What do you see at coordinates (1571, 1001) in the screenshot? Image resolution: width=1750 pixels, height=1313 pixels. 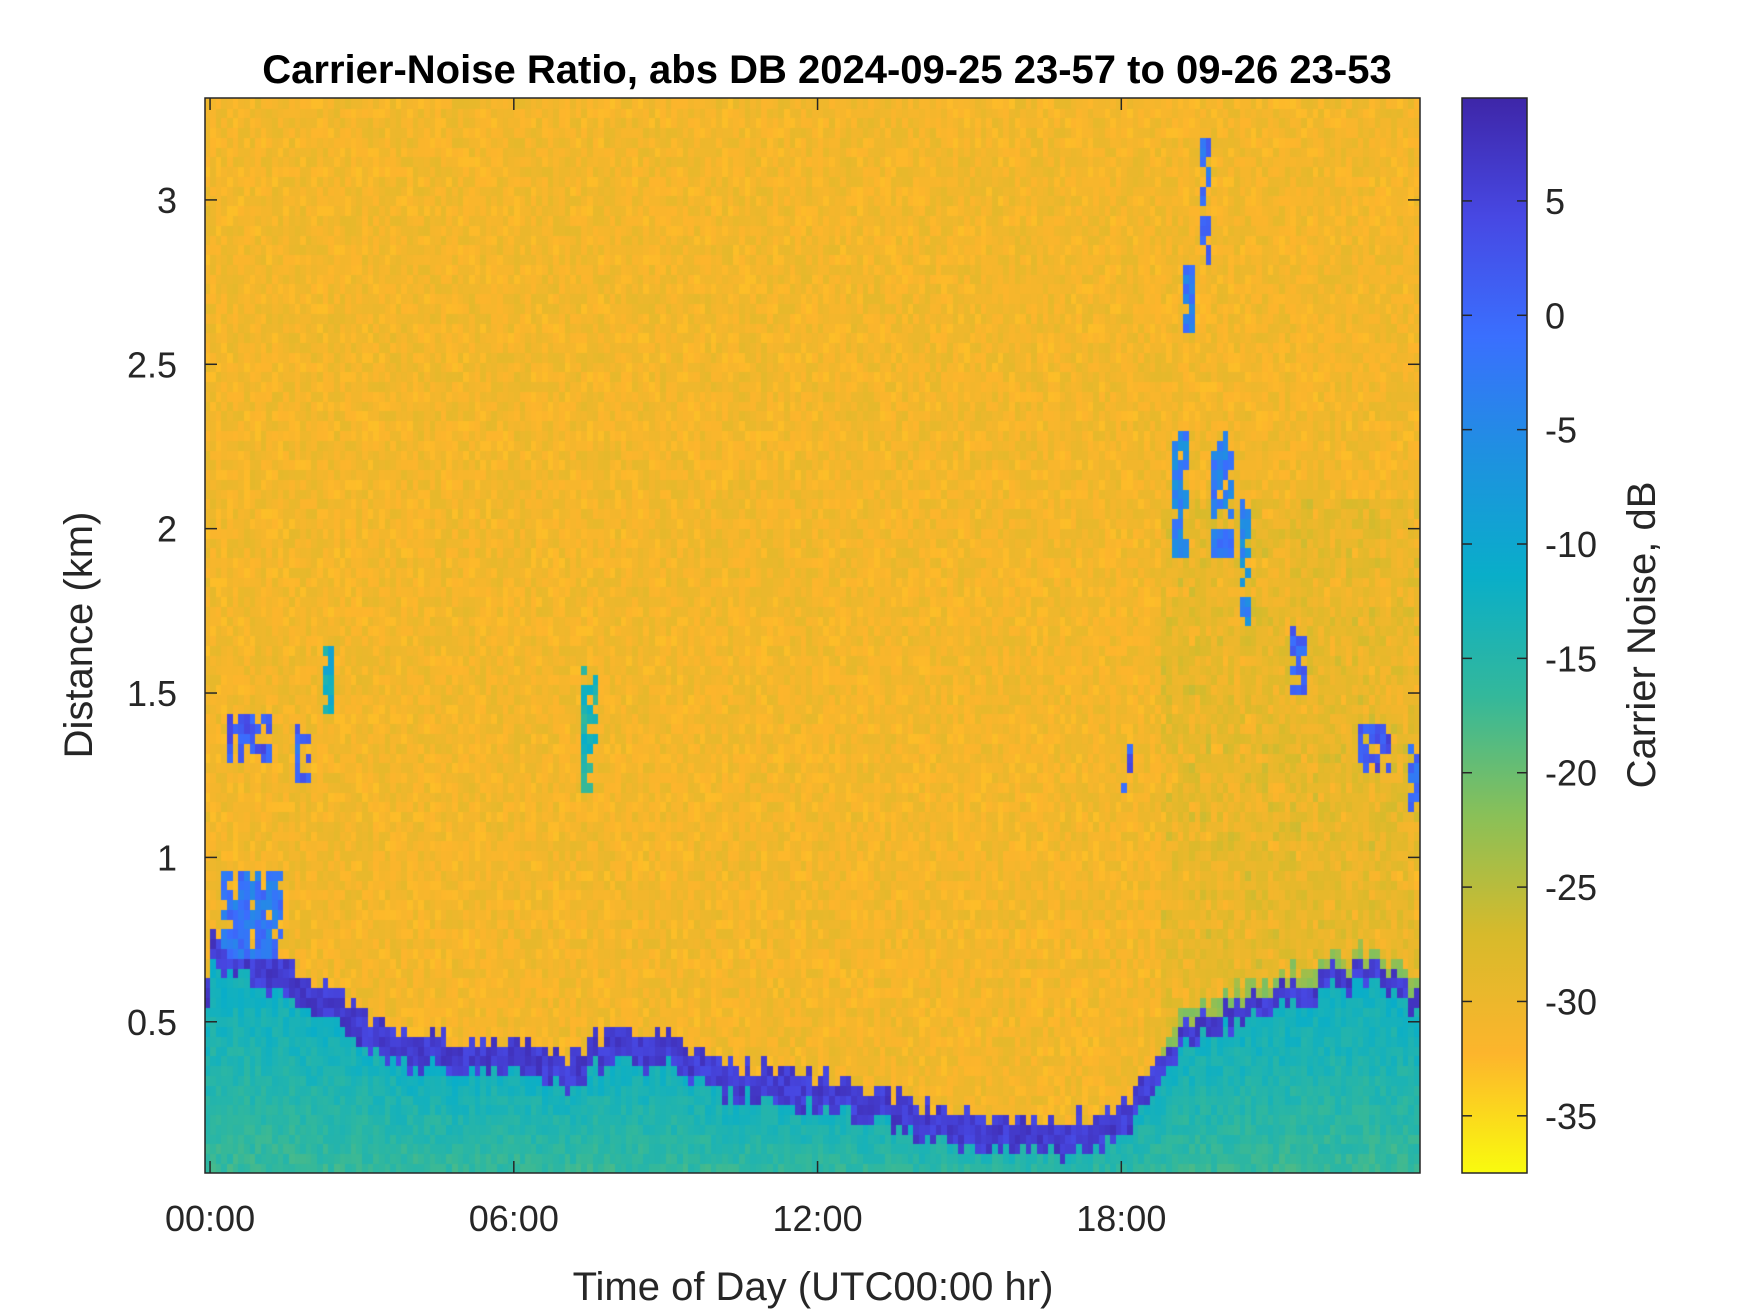 I see `colorbar-tick-label: -30` at bounding box center [1571, 1001].